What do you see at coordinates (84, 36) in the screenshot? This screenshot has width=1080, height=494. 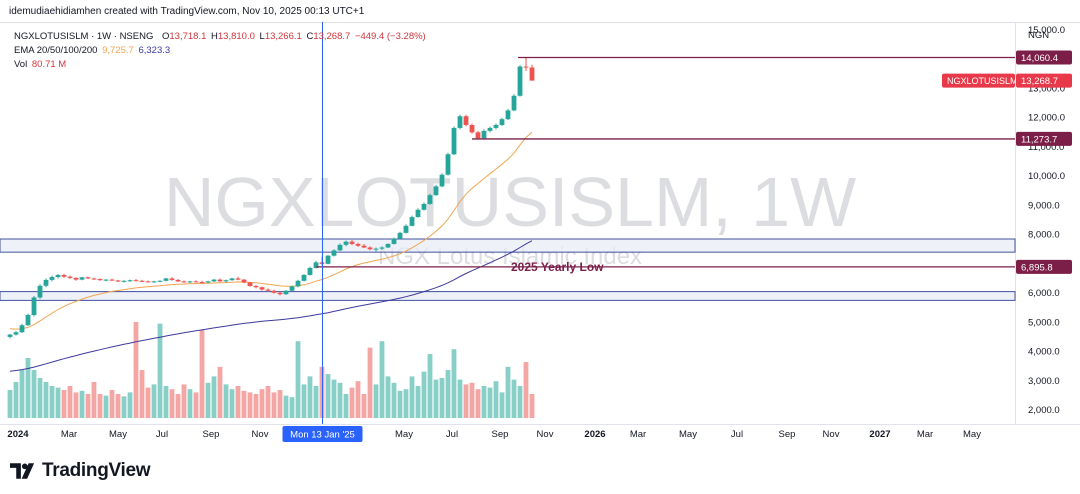 I see `legend-symbol: NGXLOTUSISLM · 1W · NSENG` at bounding box center [84, 36].